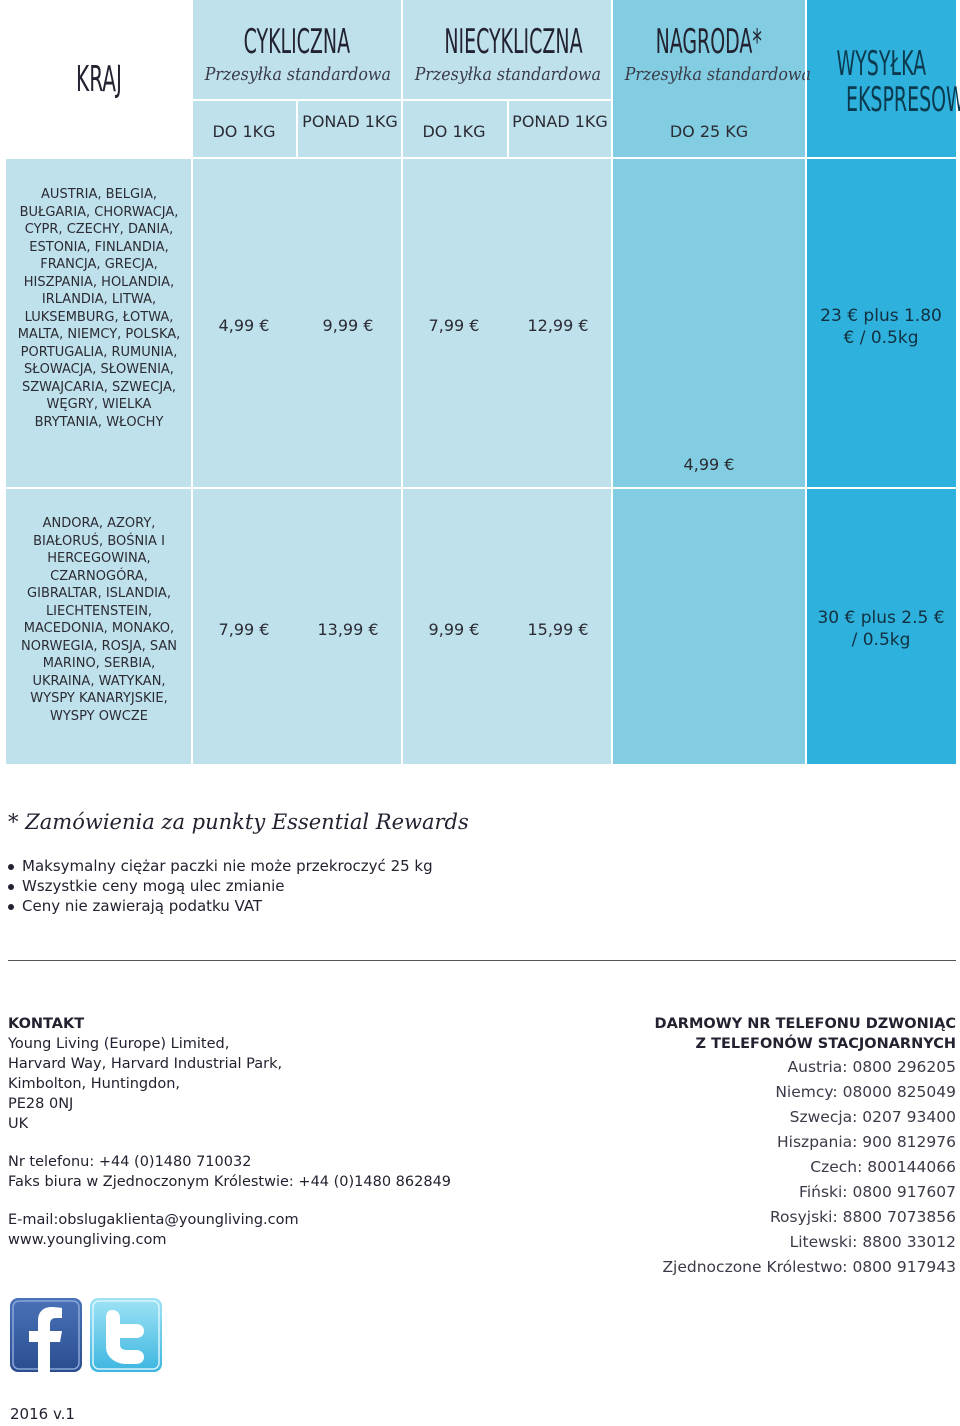 The width and height of the screenshot is (960, 1426). I want to click on phone-number: Austria: 0800 296205, so click(871, 1067).